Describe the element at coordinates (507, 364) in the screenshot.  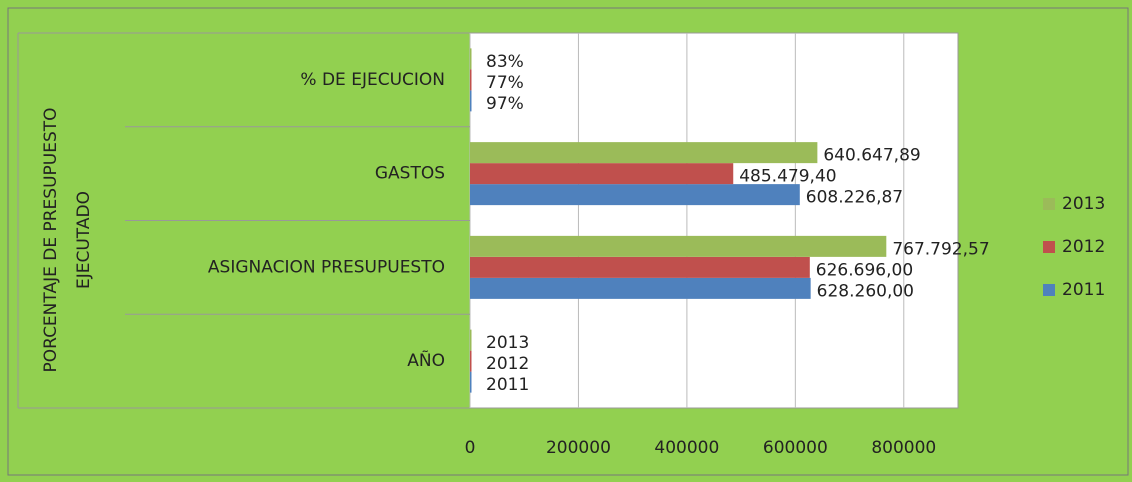
I see `data-label: 2012` at that location.